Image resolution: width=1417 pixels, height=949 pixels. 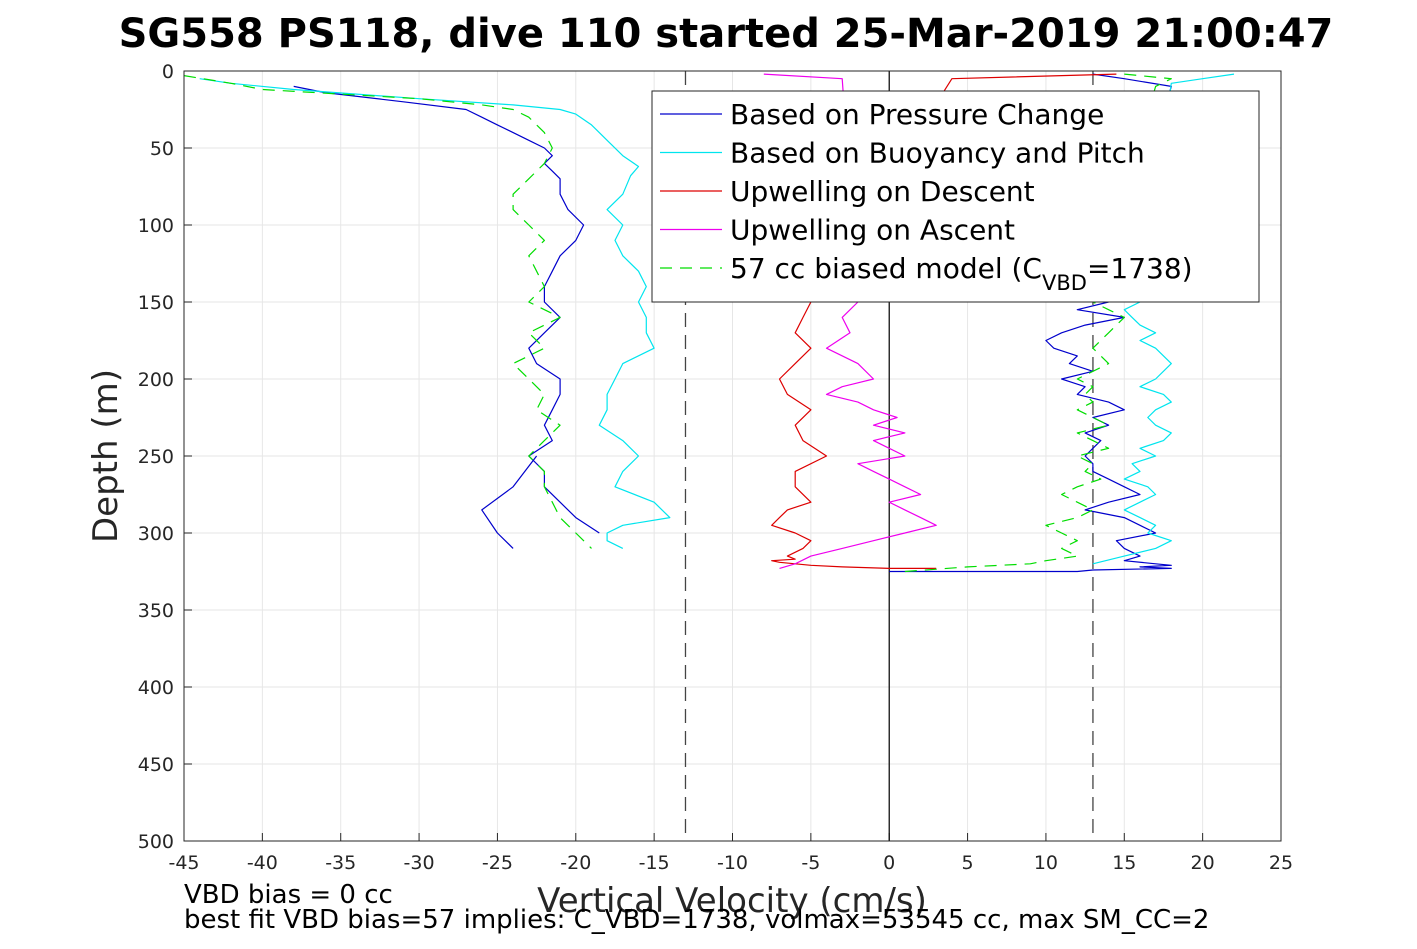 What do you see at coordinates (262, 863) in the screenshot?
I see `x-tick-label: -40` at bounding box center [262, 863].